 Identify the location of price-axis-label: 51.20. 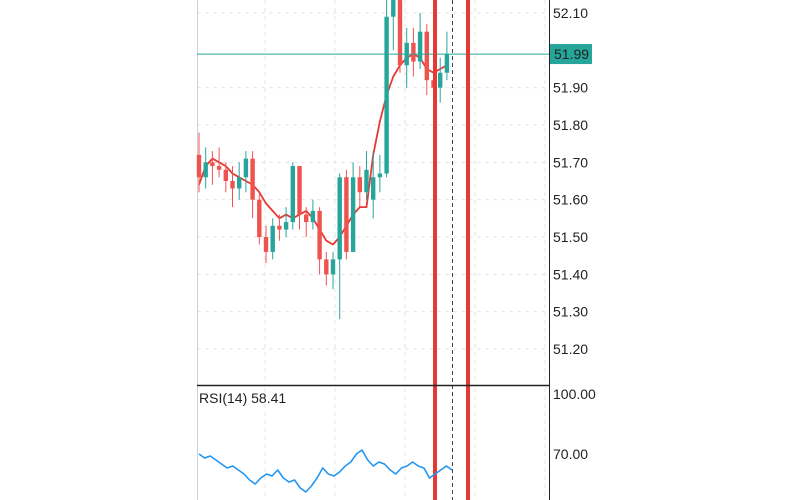
(570, 349).